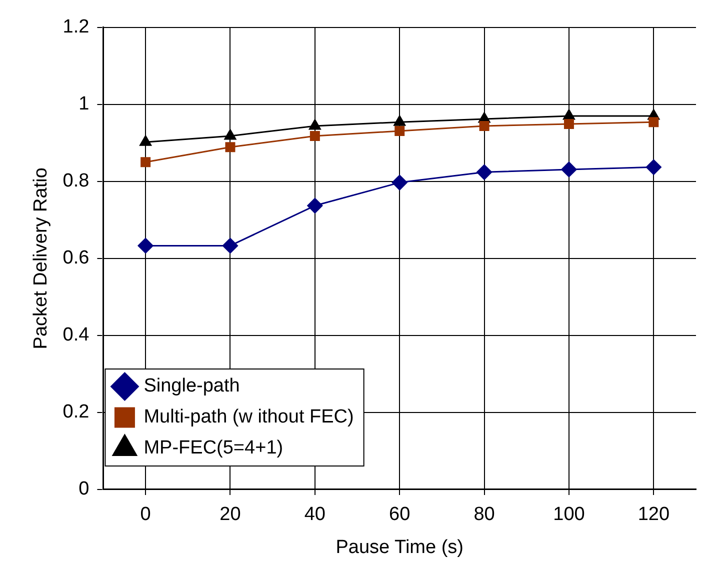 This screenshot has width=724, height=569. Describe the element at coordinates (192, 386) in the screenshot. I see `legend-label: Single-path` at that location.